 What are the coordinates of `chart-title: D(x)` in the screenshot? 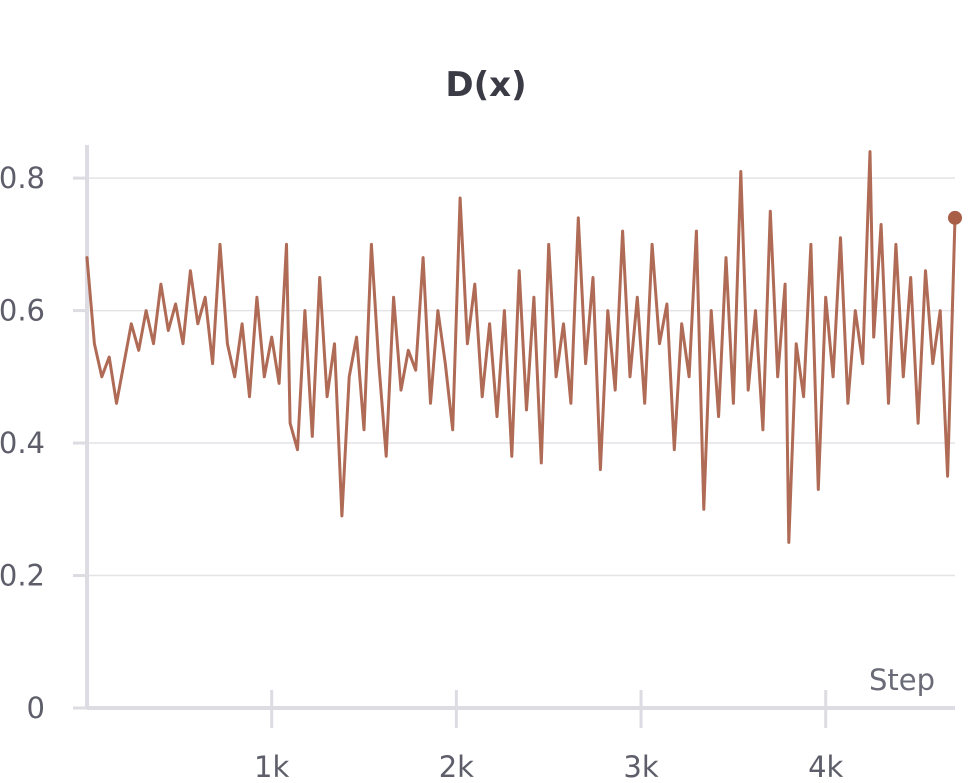 It's located at (485, 85).